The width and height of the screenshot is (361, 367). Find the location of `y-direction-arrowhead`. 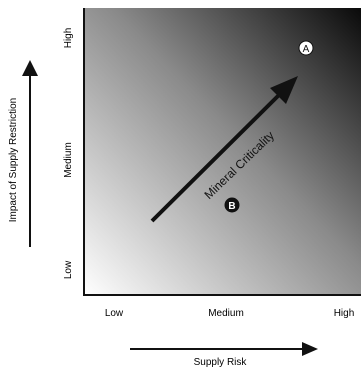

y-direction-arrowhead is located at coordinates (30, 68).